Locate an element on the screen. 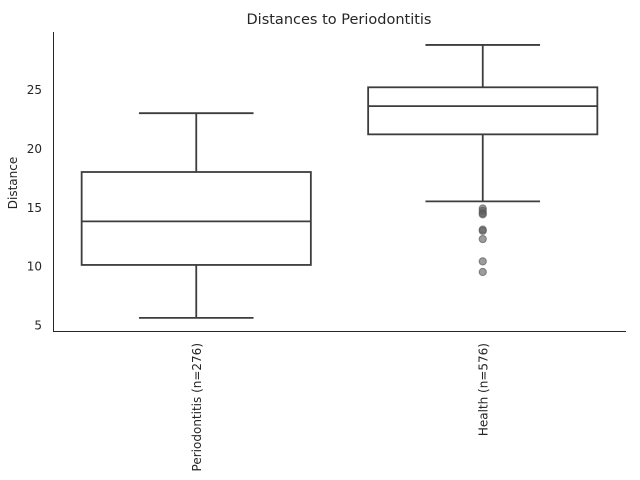 This screenshot has height=480, width=640. y-tick-label: 20 is located at coordinates (34, 149).